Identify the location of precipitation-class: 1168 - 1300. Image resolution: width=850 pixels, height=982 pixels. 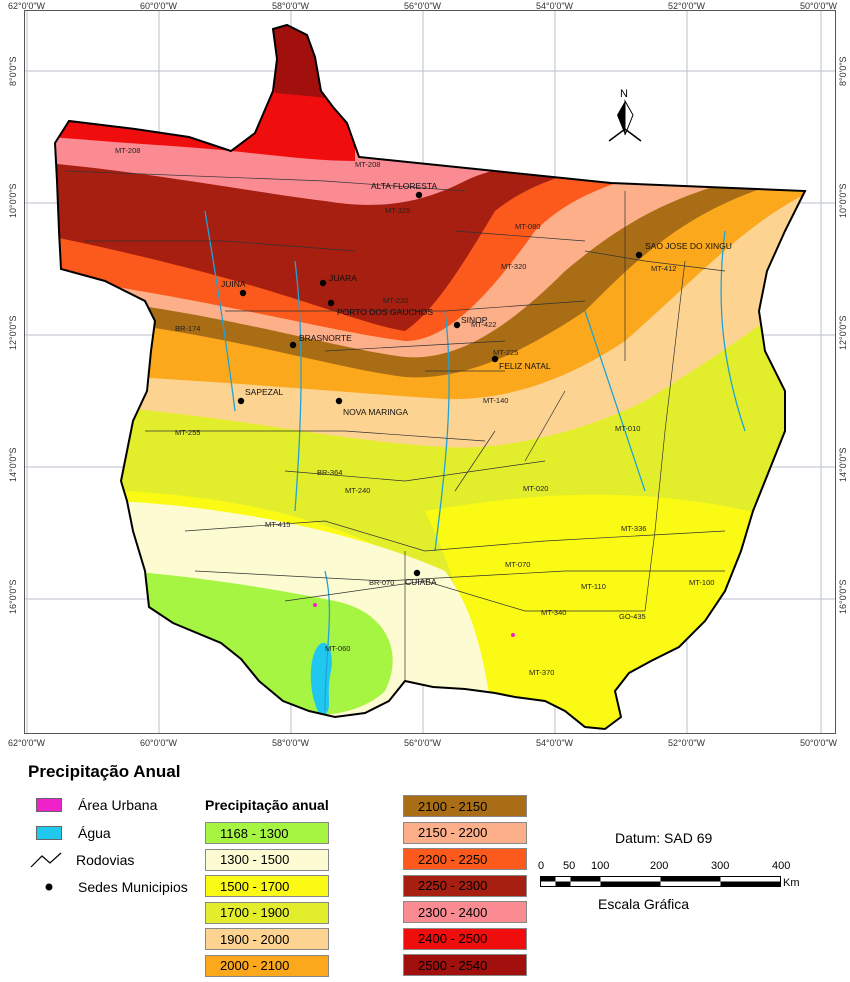
(267, 833).